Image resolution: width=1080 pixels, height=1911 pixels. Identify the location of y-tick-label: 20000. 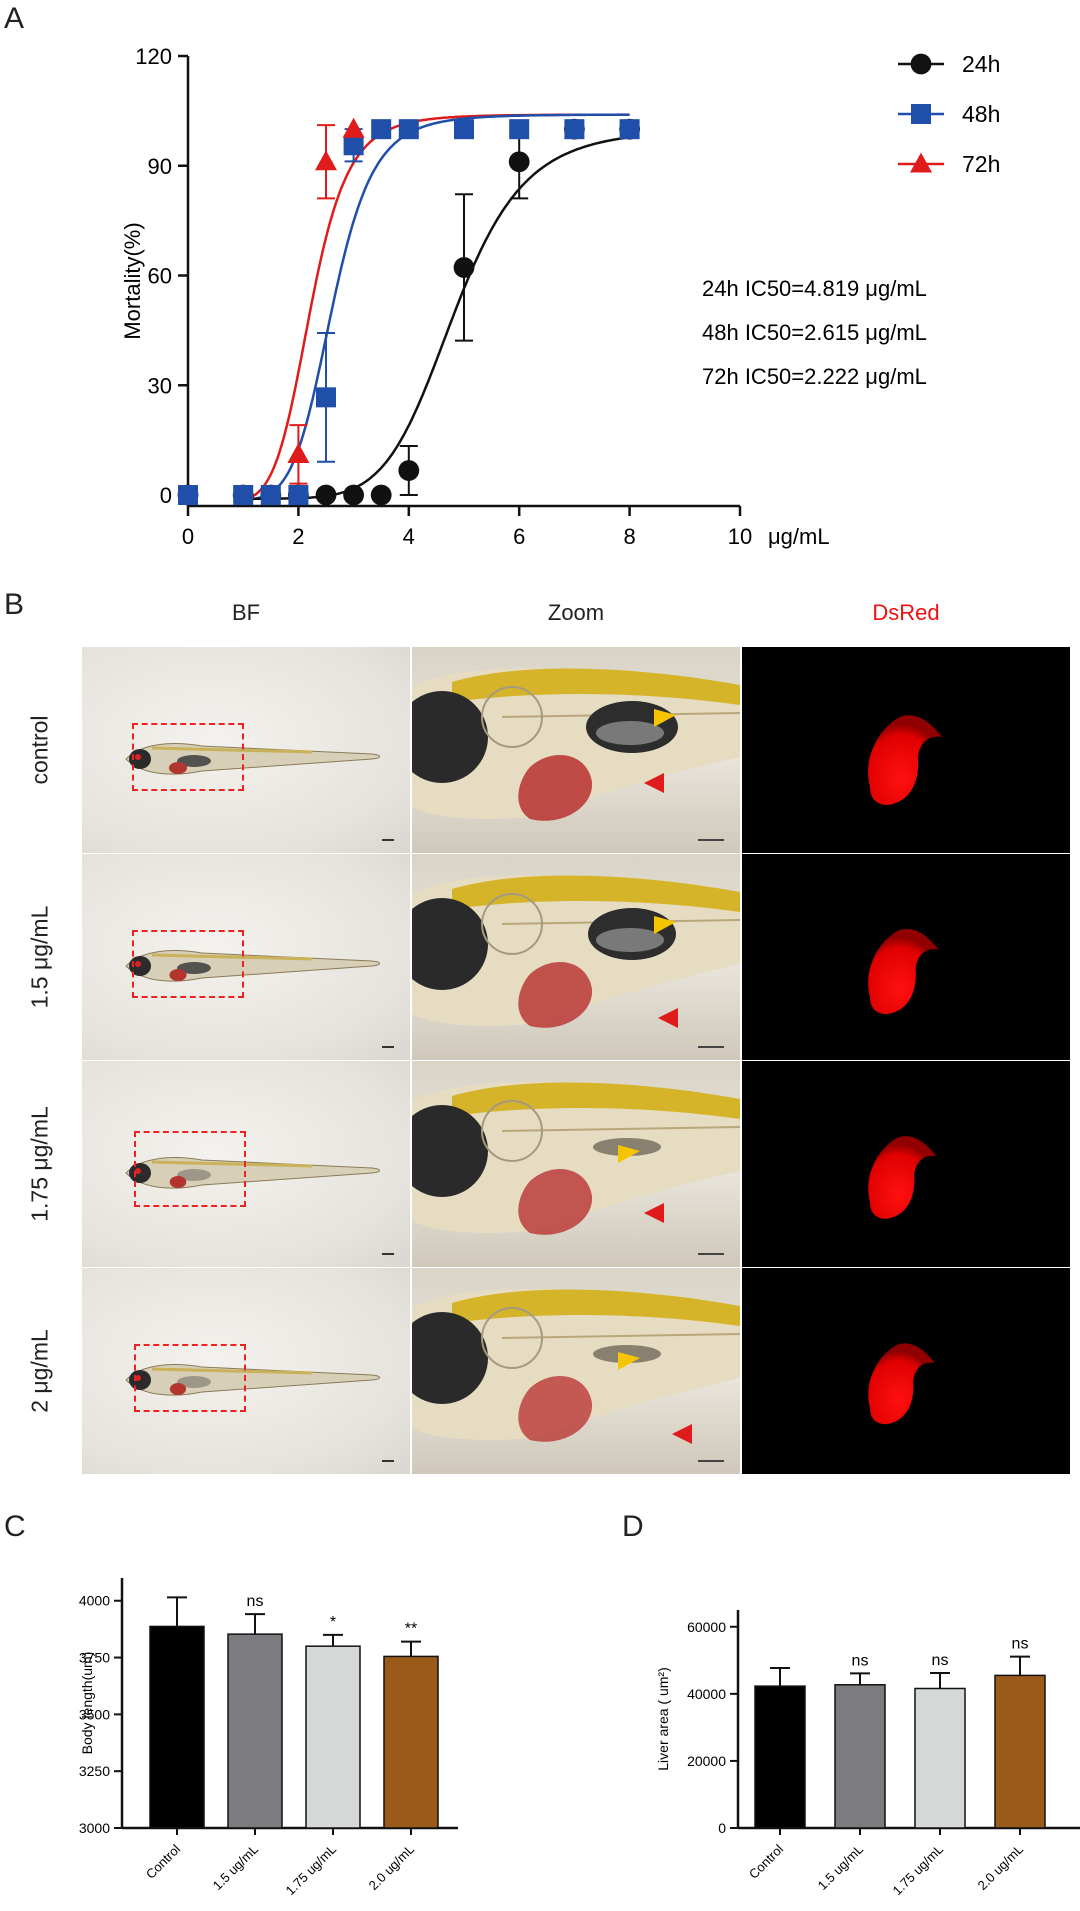
(706, 1761).